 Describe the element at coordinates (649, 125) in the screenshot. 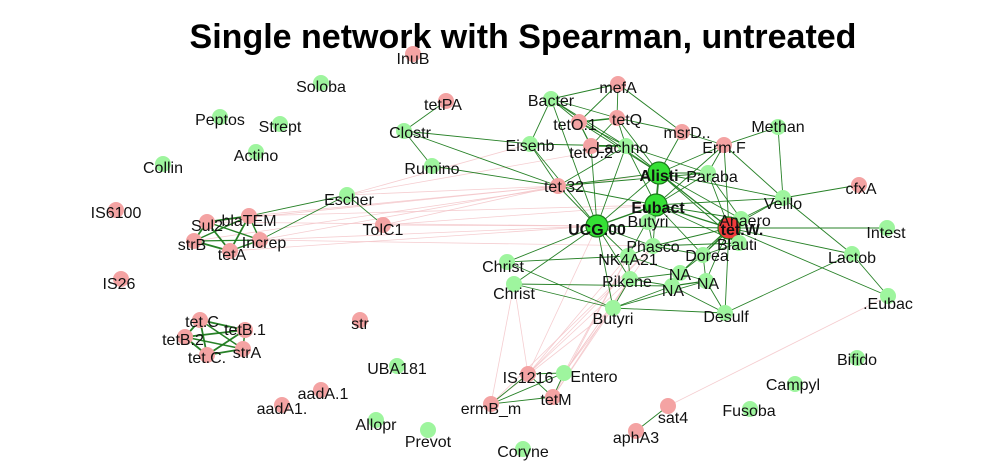

I see `edge-msrD-tetQ` at that location.